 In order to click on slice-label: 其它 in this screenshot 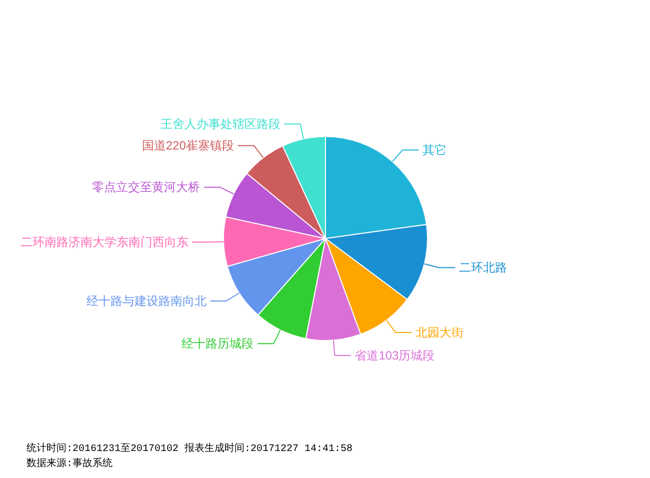, I will do `click(434, 150)`.